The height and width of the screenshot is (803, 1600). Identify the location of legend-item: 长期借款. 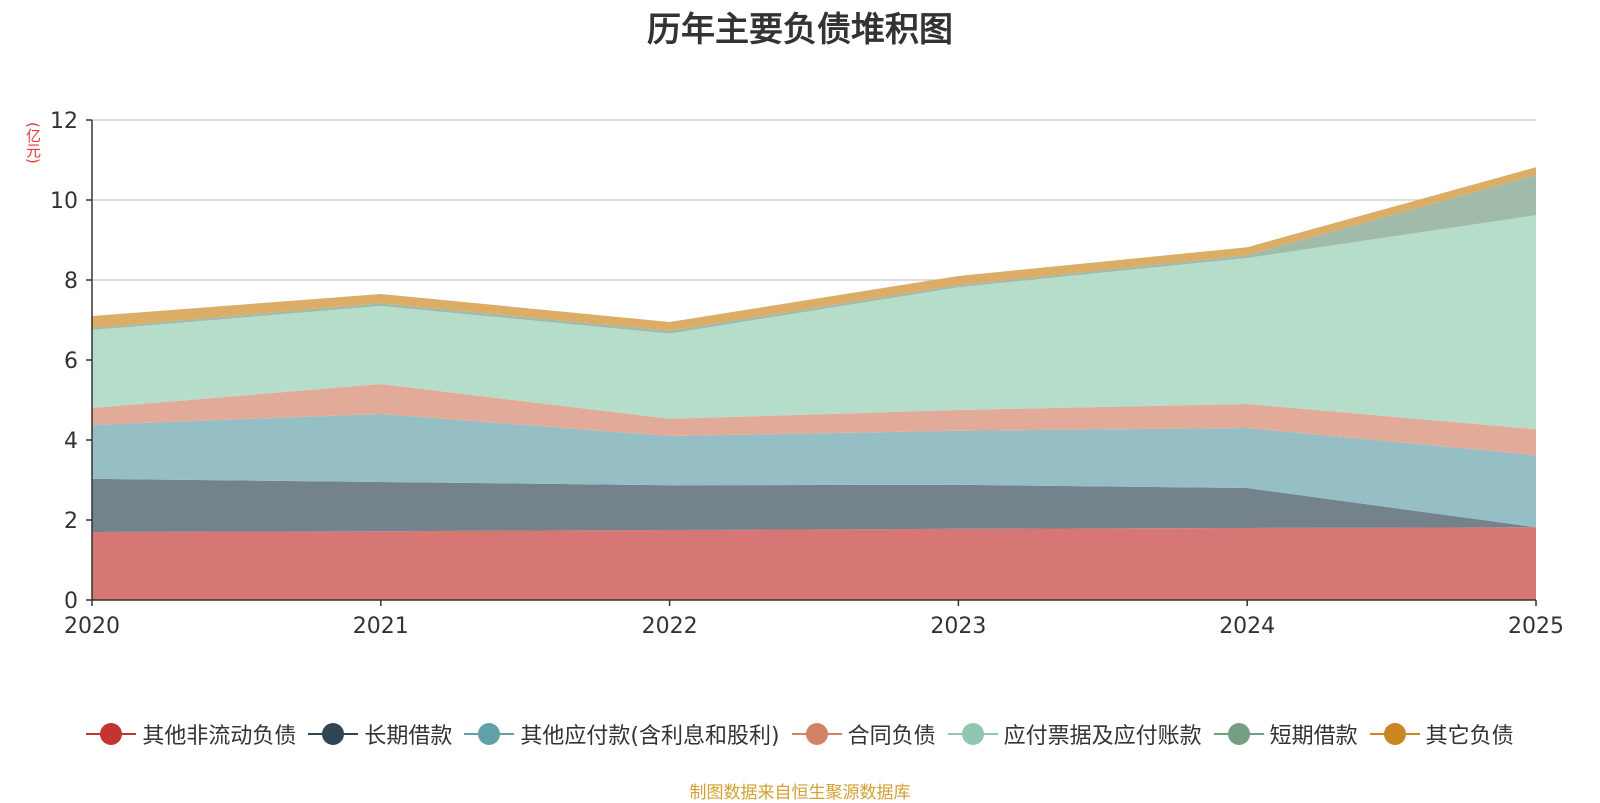
(380, 734).